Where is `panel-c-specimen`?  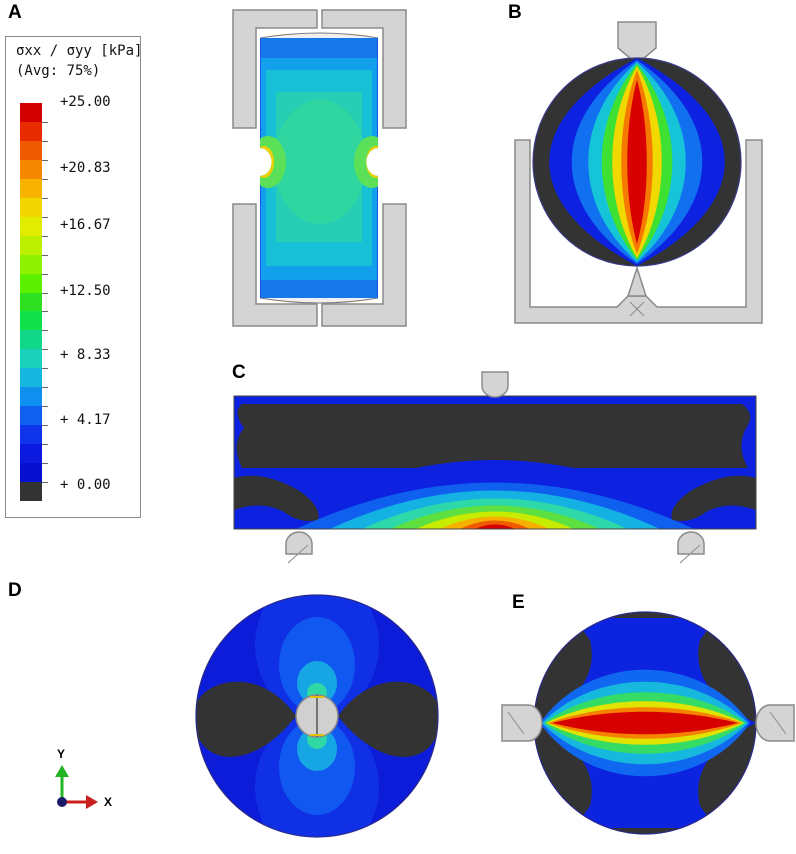
panel-c-specimen is located at coordinates (495, 467).